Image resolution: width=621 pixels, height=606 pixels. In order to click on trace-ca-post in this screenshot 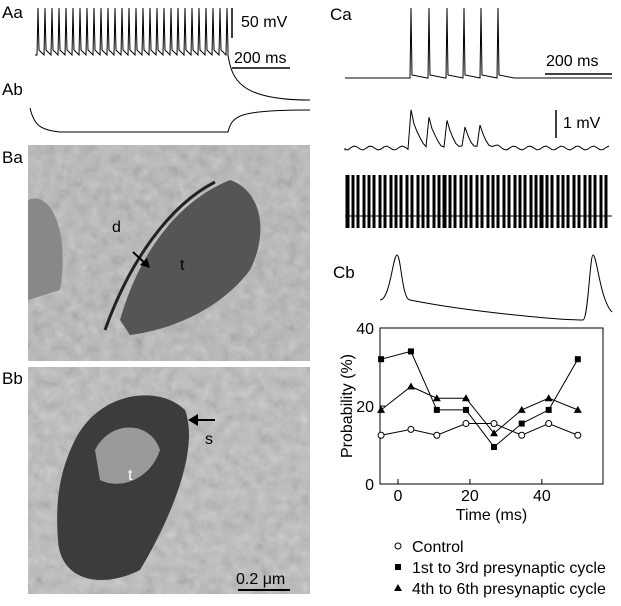, I will do `click(477, 130)`.